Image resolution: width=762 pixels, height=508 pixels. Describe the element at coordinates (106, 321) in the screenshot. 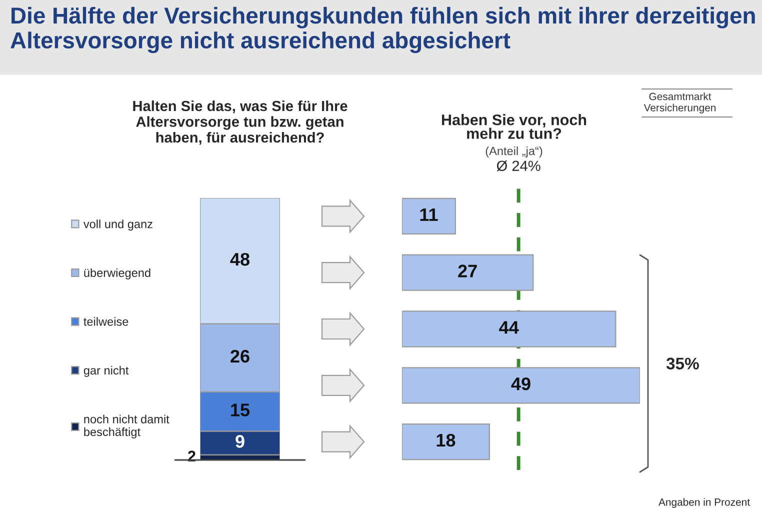

I see `legend-label: teilweise` at that location.